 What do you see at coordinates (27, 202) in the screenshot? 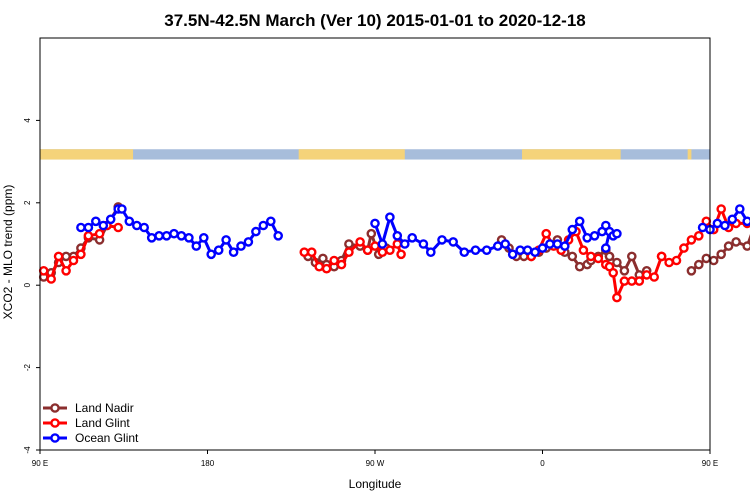
I see `y-tick-label: 2` at bounding box center [27, 202].